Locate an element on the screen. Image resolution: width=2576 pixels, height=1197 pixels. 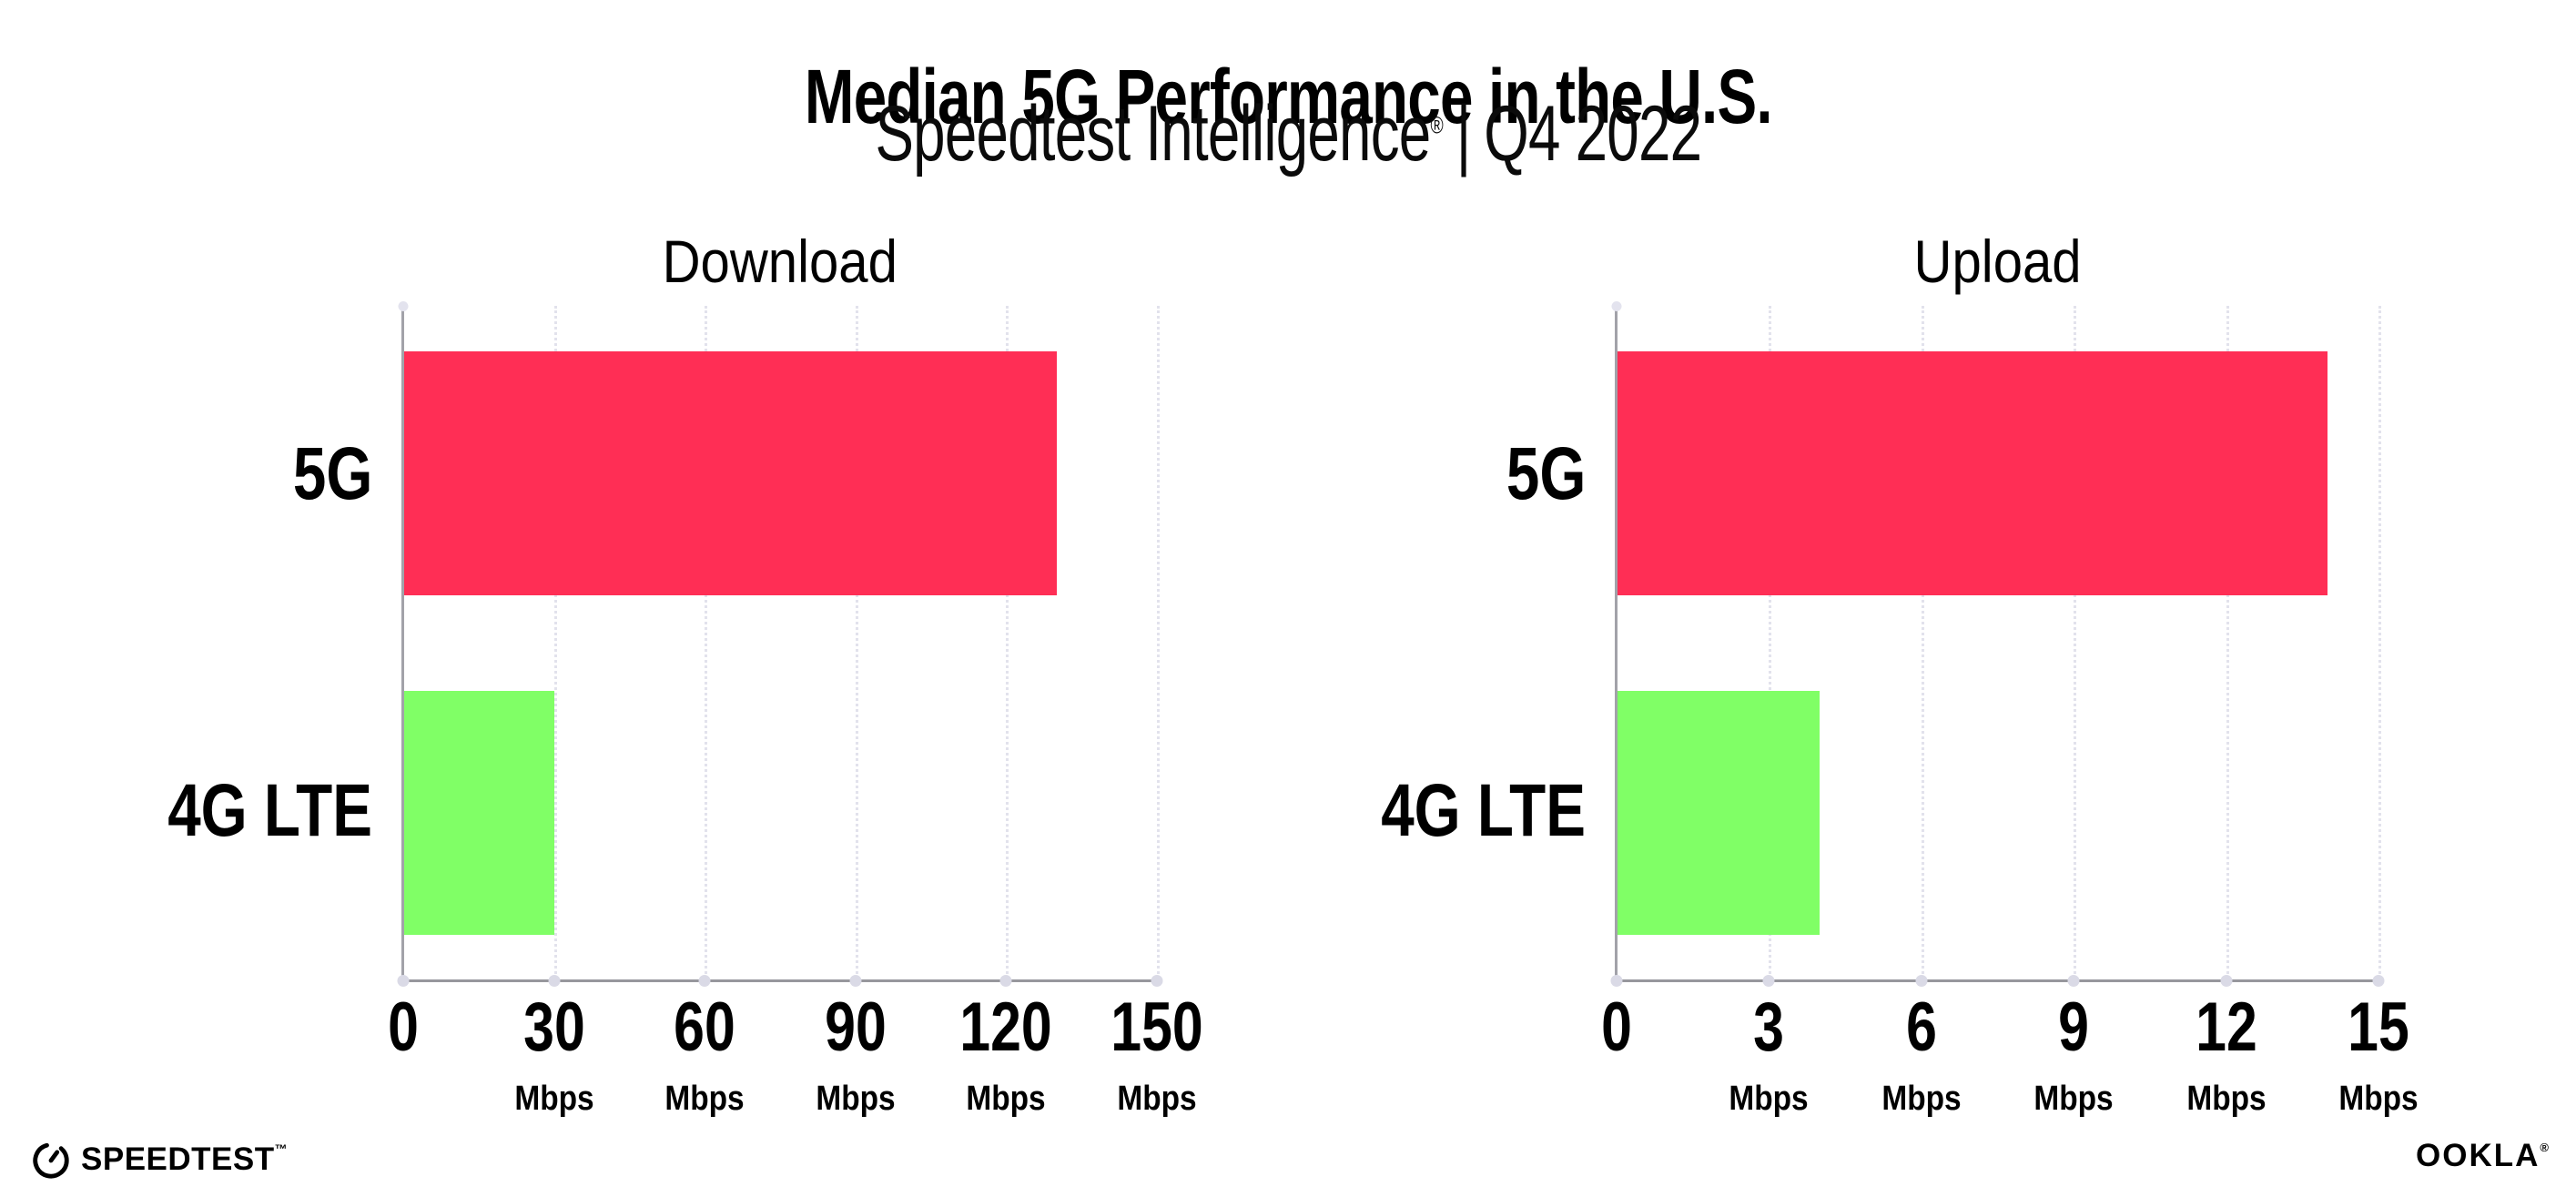
speedtest-logo: SPEEDTEST™ is located at coordinates (159, 1159).